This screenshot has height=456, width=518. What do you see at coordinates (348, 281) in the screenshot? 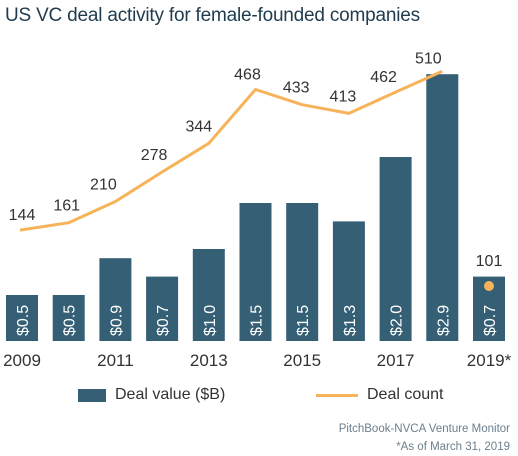
I see `bar-2016` at bounding box center [348, 281].